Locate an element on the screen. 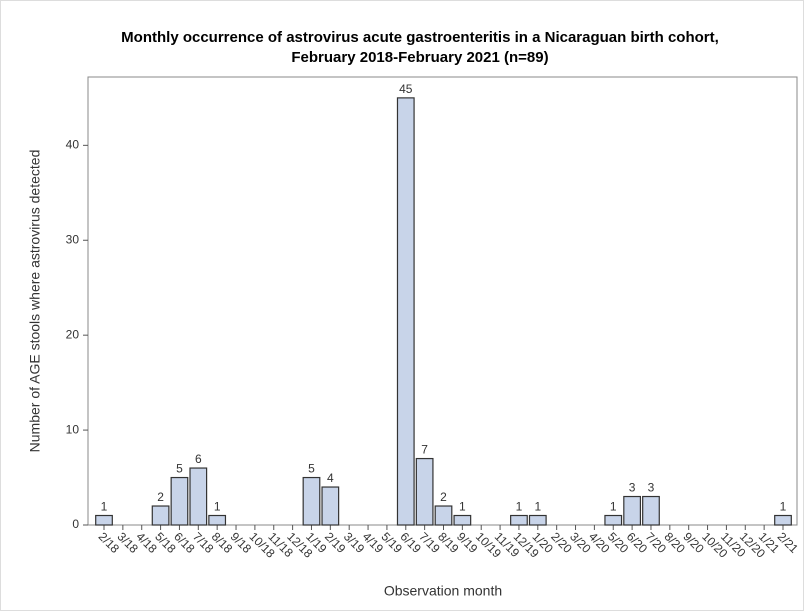 This screenshot has height=611, width=804. y-tick-label: 10 is located at coordinates (73, 429).